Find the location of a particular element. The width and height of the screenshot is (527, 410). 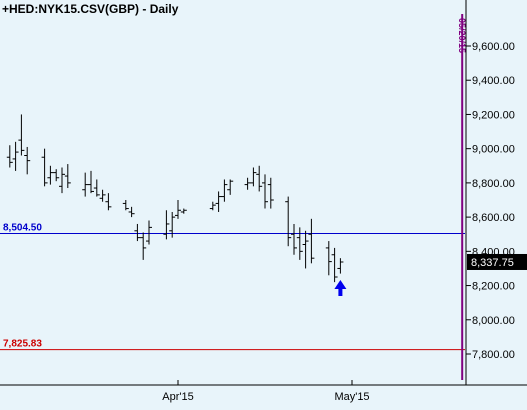

y-tick-label: 8,400.00 is located at coordinates (493, 252).